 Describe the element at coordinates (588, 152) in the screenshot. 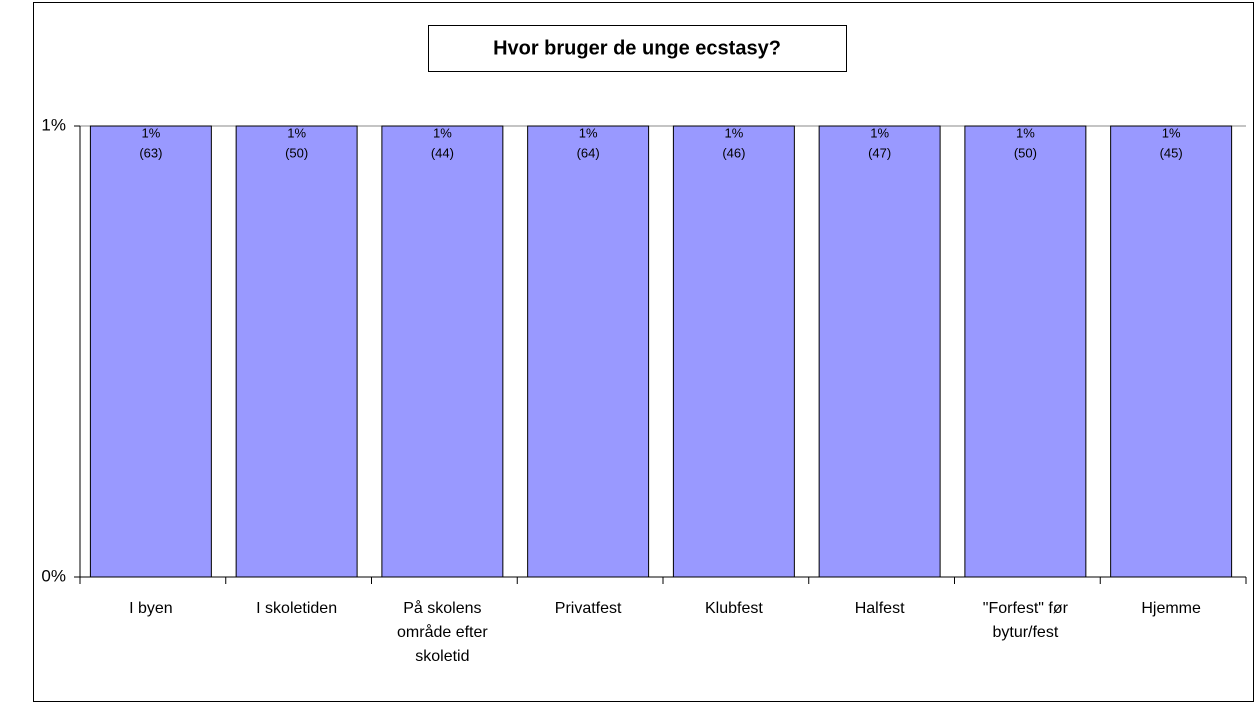

I see `count-label: (64)` at that location.